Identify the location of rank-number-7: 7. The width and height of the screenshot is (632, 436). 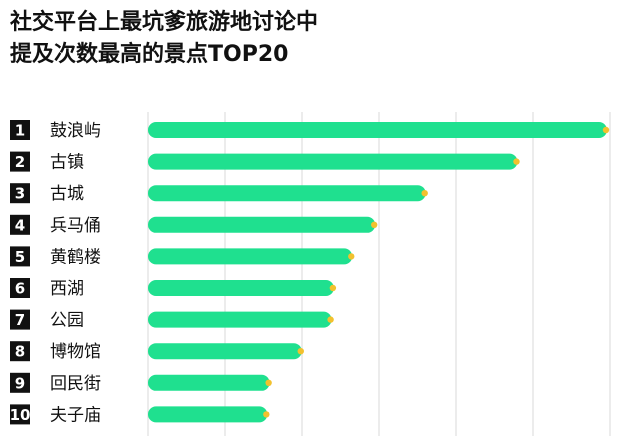
(20, 320).